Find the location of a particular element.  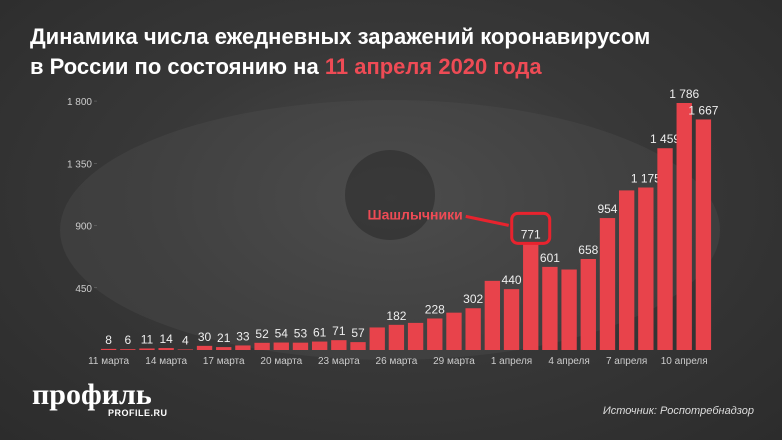

x-tick-label: 20 марта is located at coordinates (281, 361).